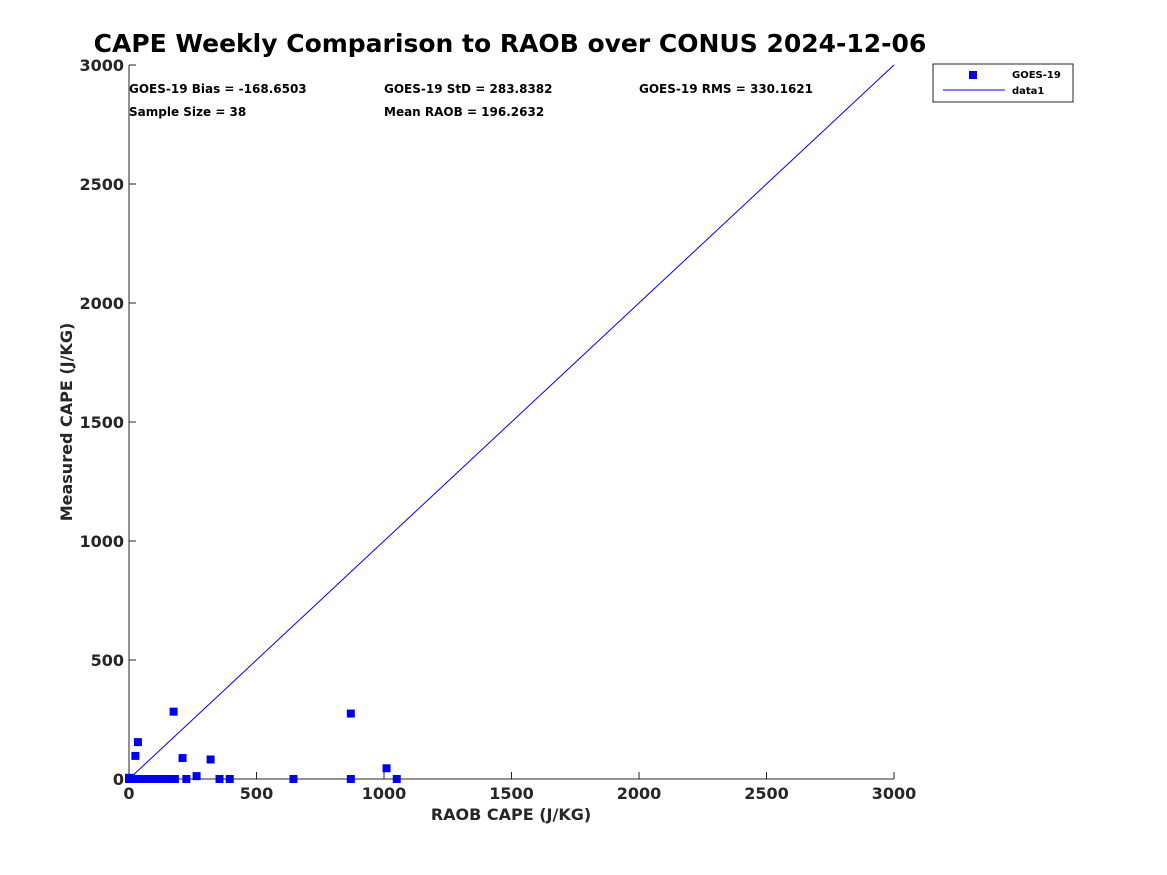 Image resolution: width=1167 pixels, height=875 pixels. Describe the element at coordinates (464, 112) in the screenshot. I see `mean-raob-annotation: Mean RAOB = 196.2632` at that location.